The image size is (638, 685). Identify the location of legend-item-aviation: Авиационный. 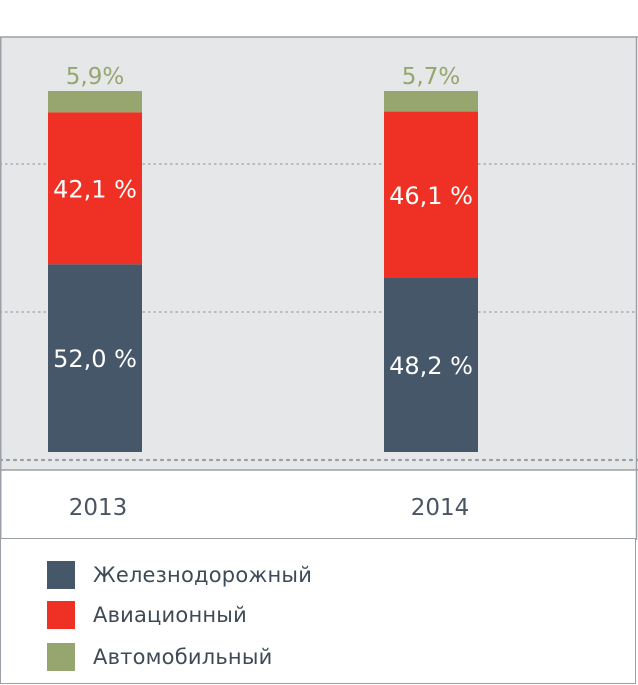
(147, 615).